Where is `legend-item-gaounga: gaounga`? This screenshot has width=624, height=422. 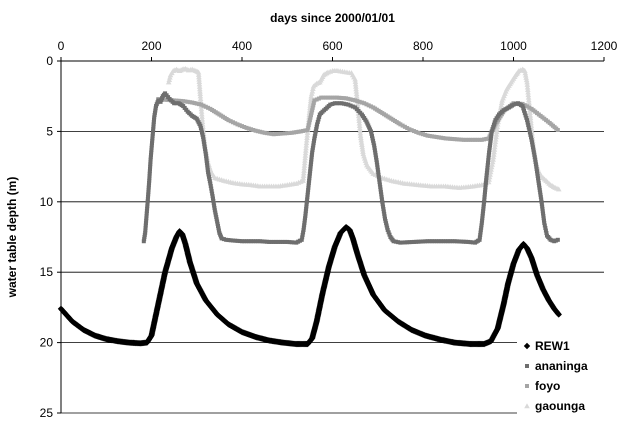
legend-item-gaounga: gaounga is located at coordinates (554, 406).